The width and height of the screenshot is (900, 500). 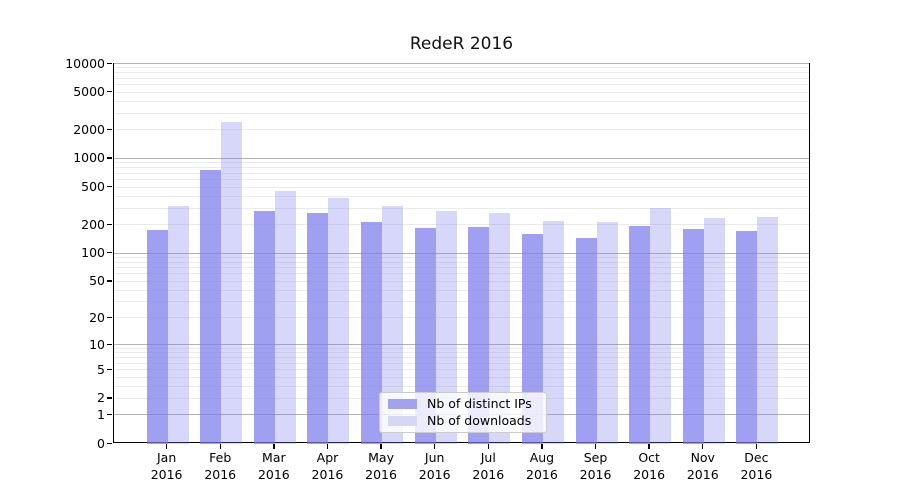 What do you see at coordinates (542, 466) in the screenshot?
I see `x-tick-label: Aug 2016` at bounding box center [542, 466].